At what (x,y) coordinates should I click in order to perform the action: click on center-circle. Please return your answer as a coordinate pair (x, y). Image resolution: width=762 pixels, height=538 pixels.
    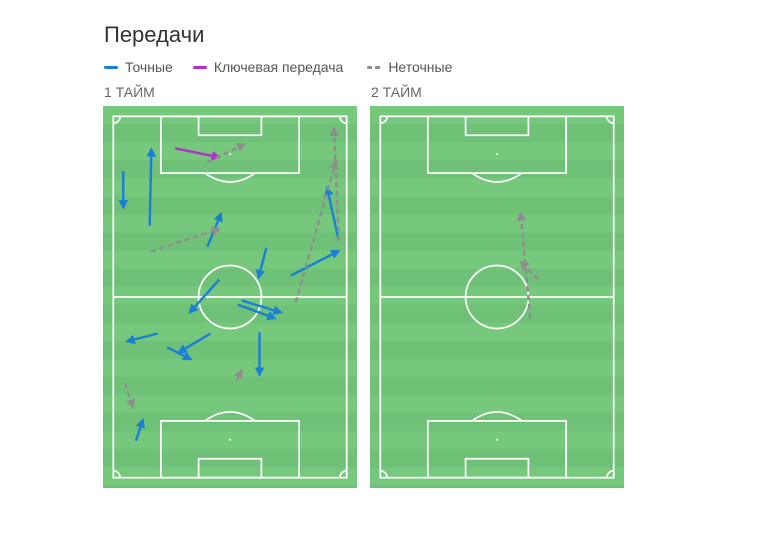
    Looking at the image, I should click on (230, 297).